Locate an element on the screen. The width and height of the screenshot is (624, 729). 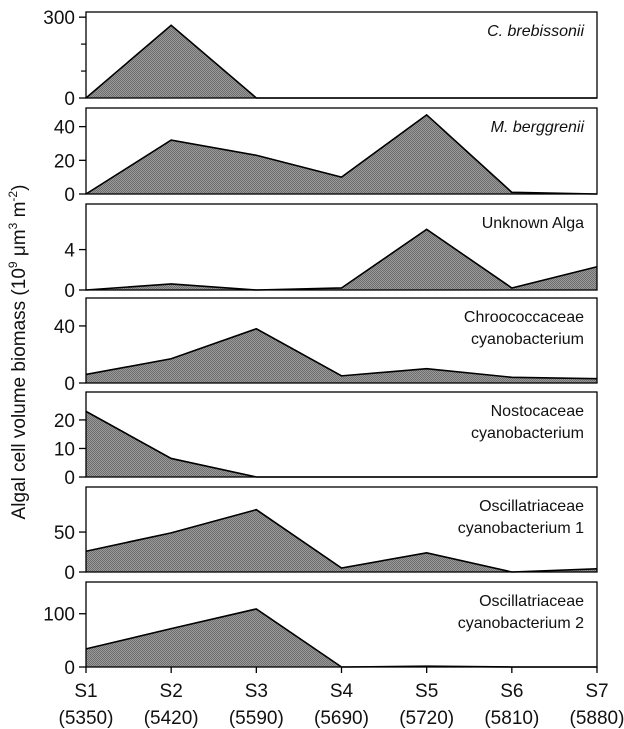
x-tick-label: S3 is located at coordinates (256, 691).